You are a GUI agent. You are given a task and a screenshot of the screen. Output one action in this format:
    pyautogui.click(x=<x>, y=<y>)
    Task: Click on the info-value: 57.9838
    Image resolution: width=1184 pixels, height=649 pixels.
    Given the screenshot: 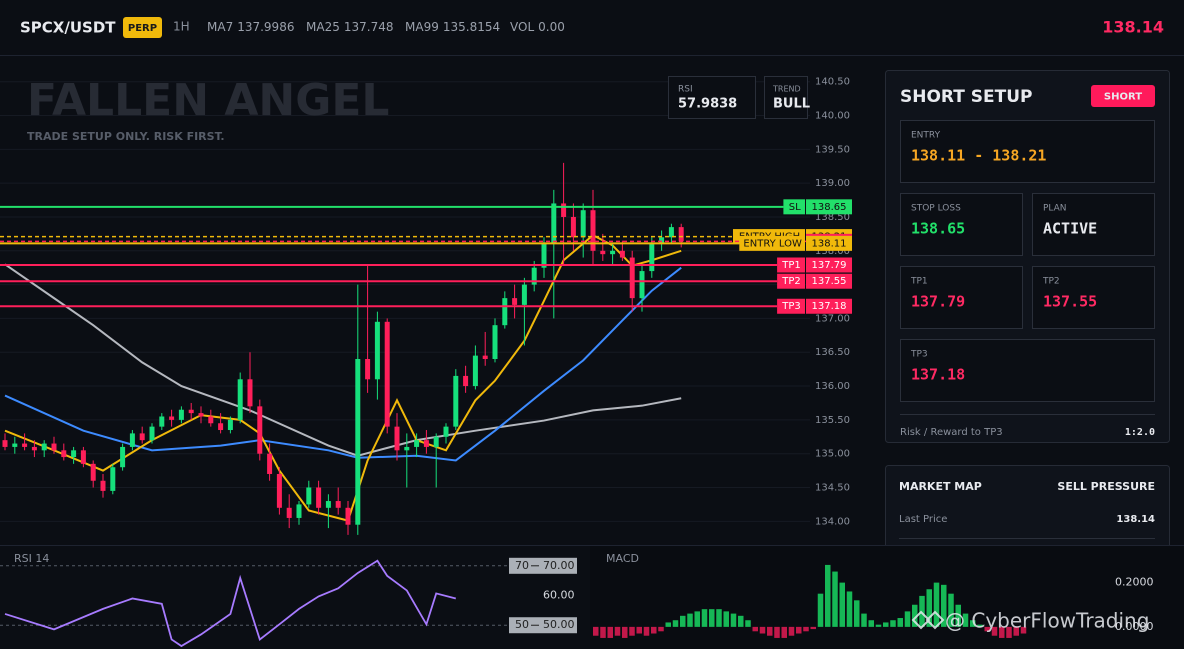 What is the action you would take?
    pyautogui.click(x=707, y=104)
    